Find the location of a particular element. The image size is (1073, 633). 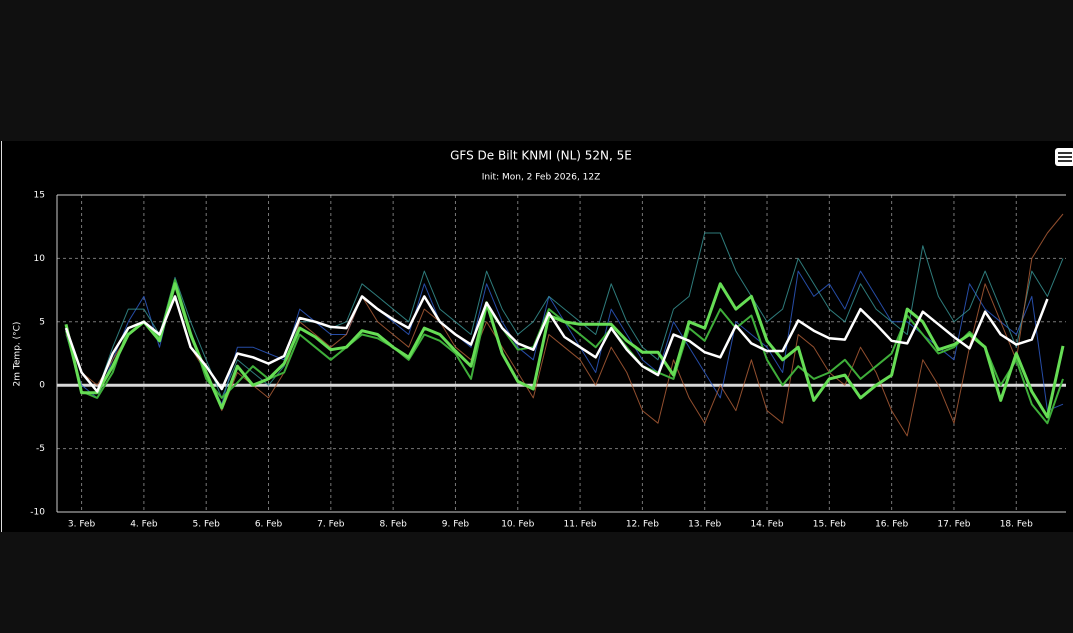

menu-button is located at coordinates (1064, 157).